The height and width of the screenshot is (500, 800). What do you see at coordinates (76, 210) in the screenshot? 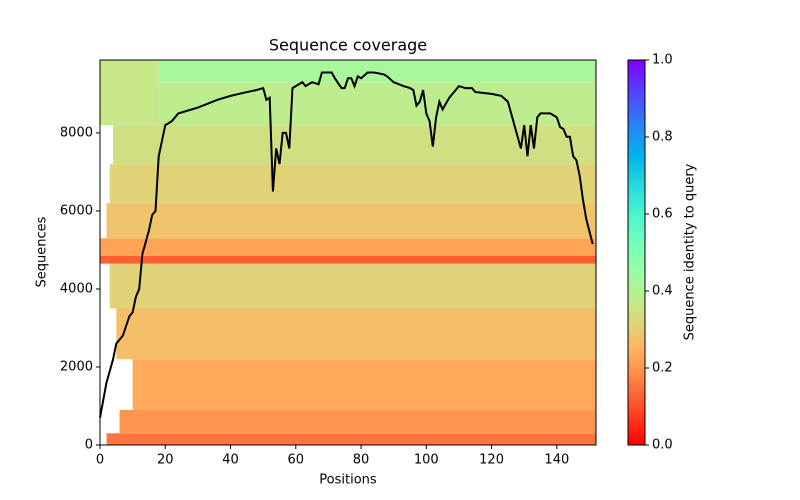
I see `y-tick-label: 6000` at bounding box center [76, 210].